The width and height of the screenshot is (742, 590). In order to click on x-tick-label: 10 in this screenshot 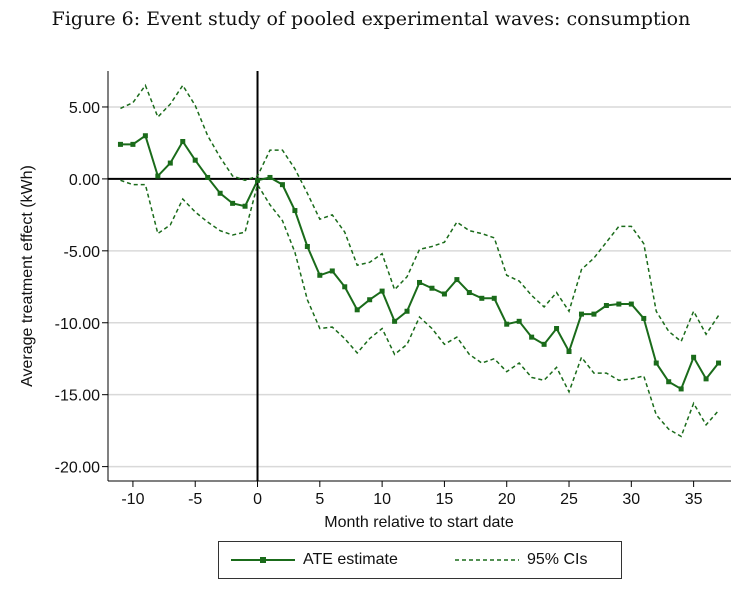, I will do `click(382, 499)`.